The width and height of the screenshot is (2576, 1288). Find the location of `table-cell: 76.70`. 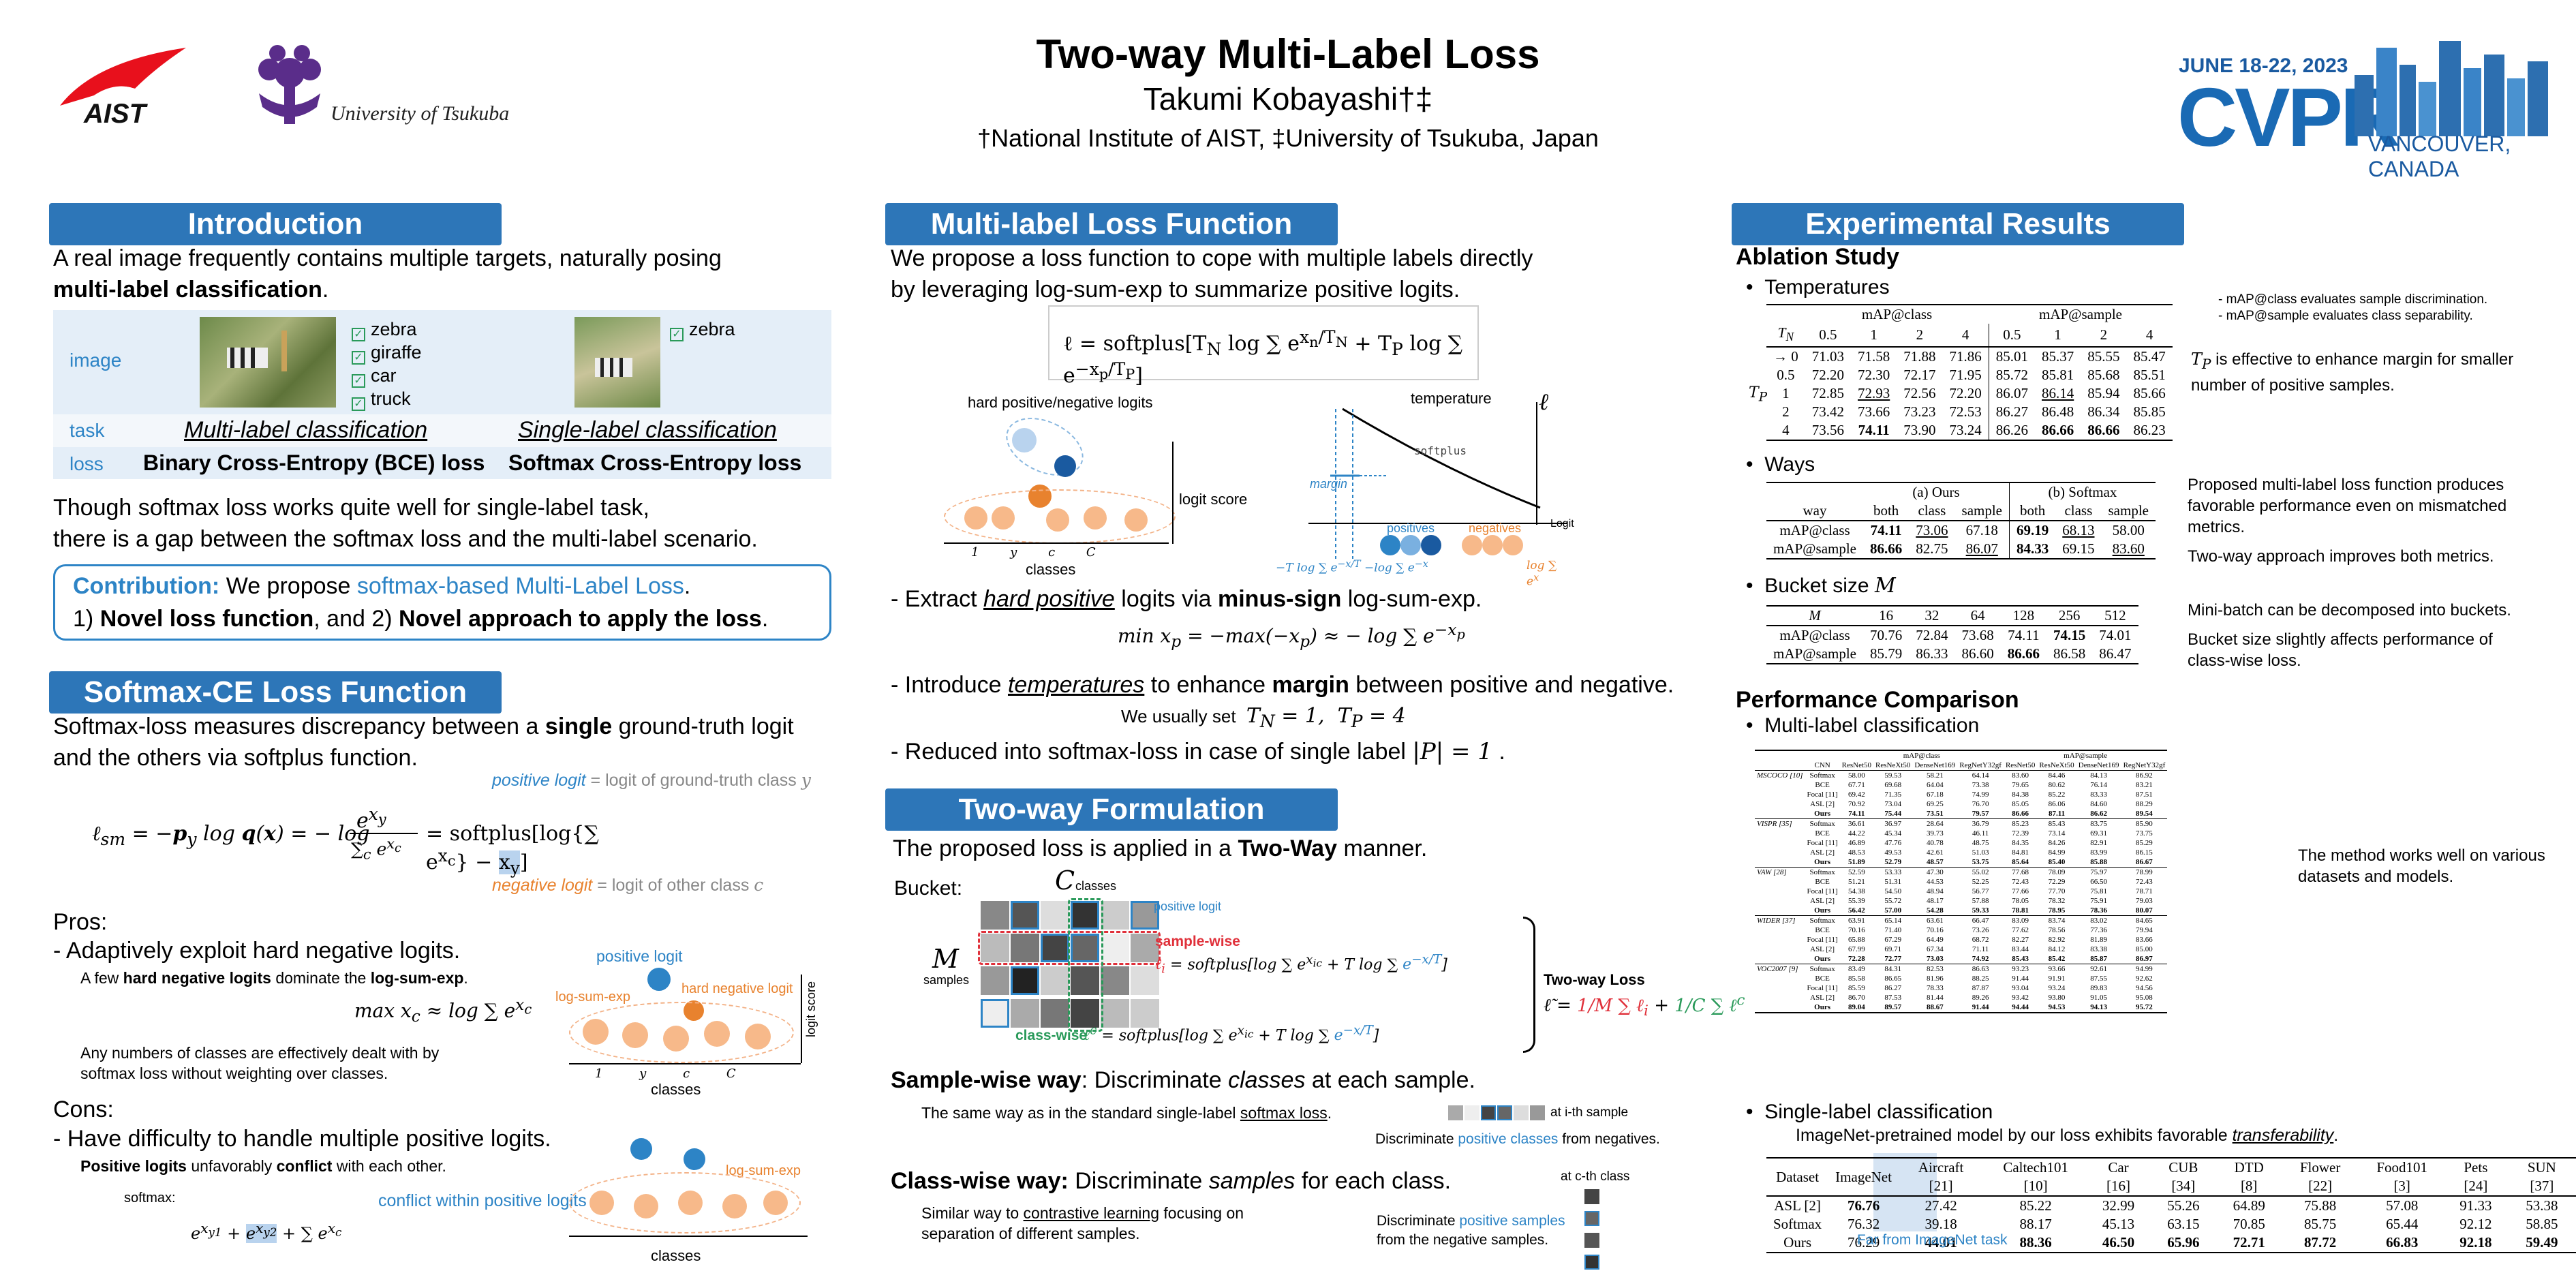

table-cell: 76.70 is located at coordinates (1980, 804).